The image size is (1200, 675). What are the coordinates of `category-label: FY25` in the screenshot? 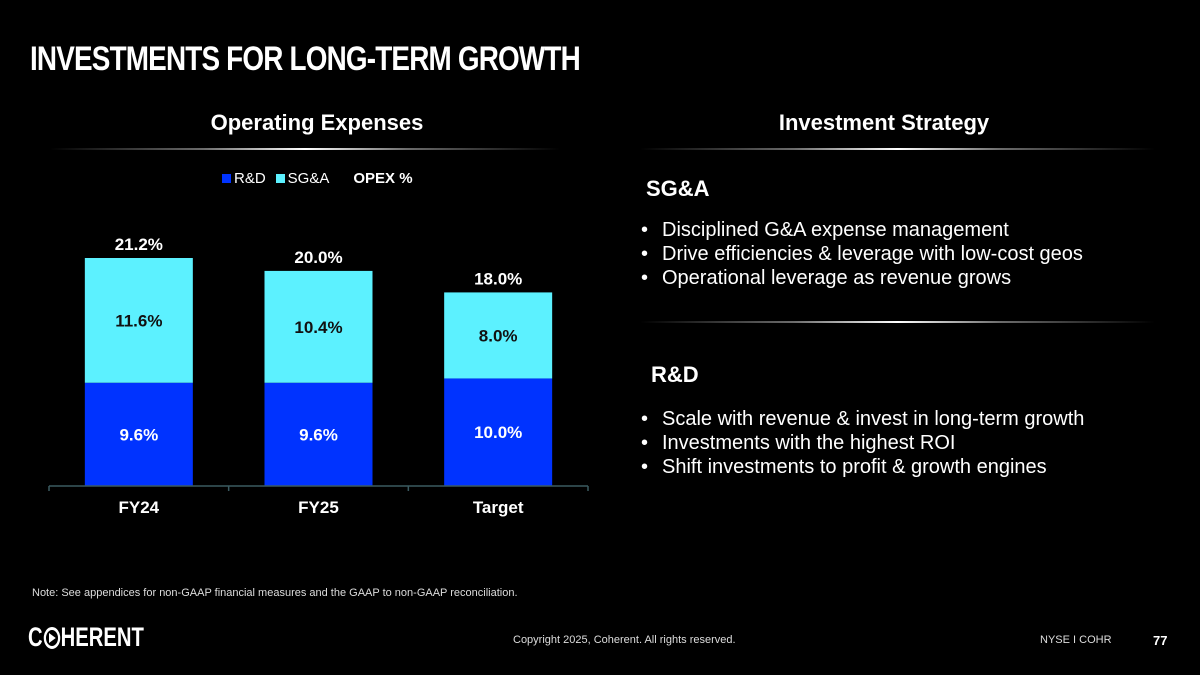 It's located at (318, 507).